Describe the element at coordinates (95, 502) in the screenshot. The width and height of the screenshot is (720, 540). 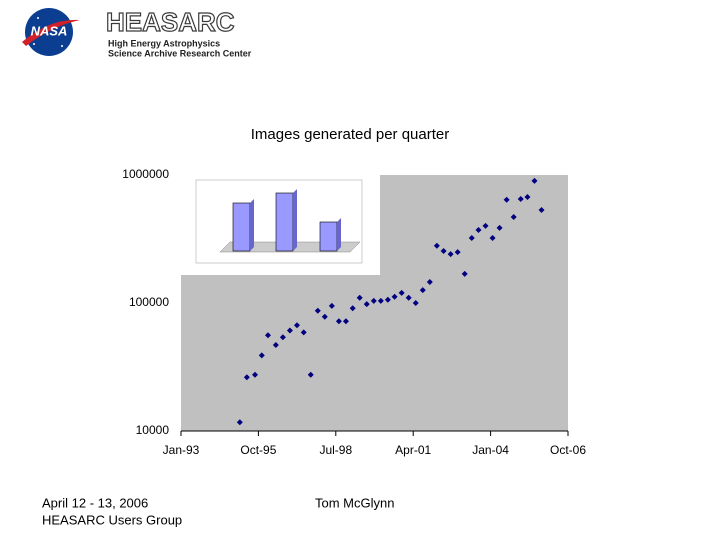
I see `footer-date: April 12 - 13, 2006` at that location.